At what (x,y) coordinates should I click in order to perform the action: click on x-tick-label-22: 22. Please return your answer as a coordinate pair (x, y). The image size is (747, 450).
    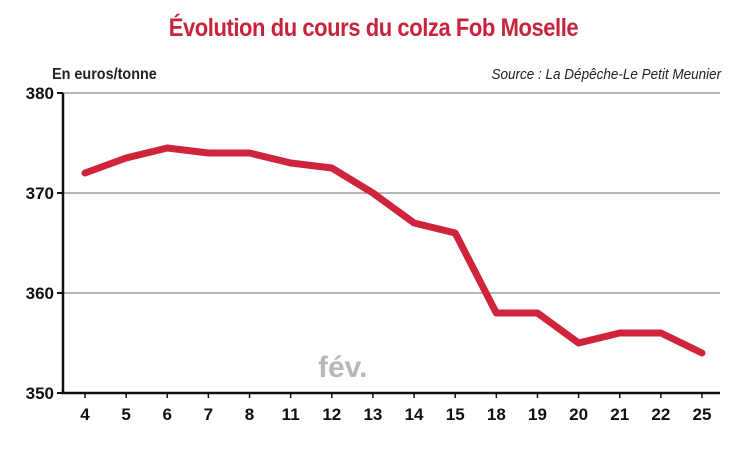
    Looking at the image, I should click on (660, 414).